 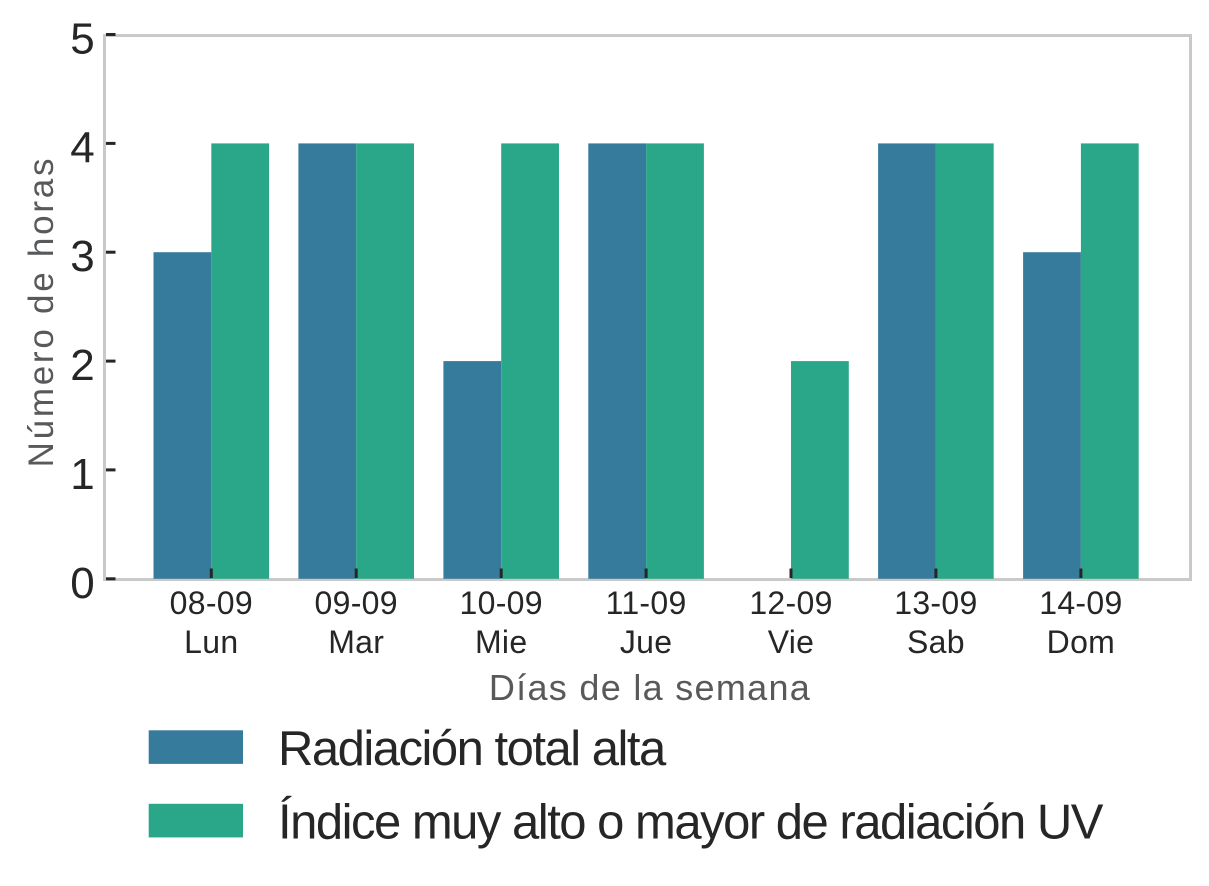 I want to click on svg-text: 1, so click(x=82, y=474).